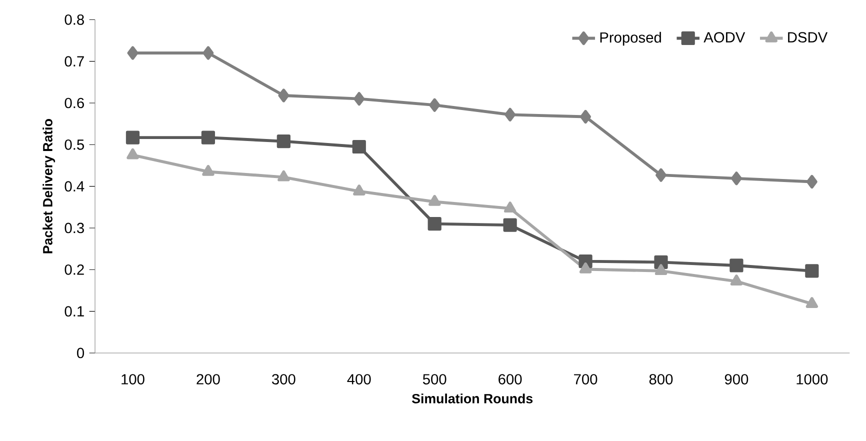 Image resolution: width=866 pixels, height=441 pixels. Describe the element at coordinates (208, 379) in the screenshot. I see `x-tick-label: 200` at that location.